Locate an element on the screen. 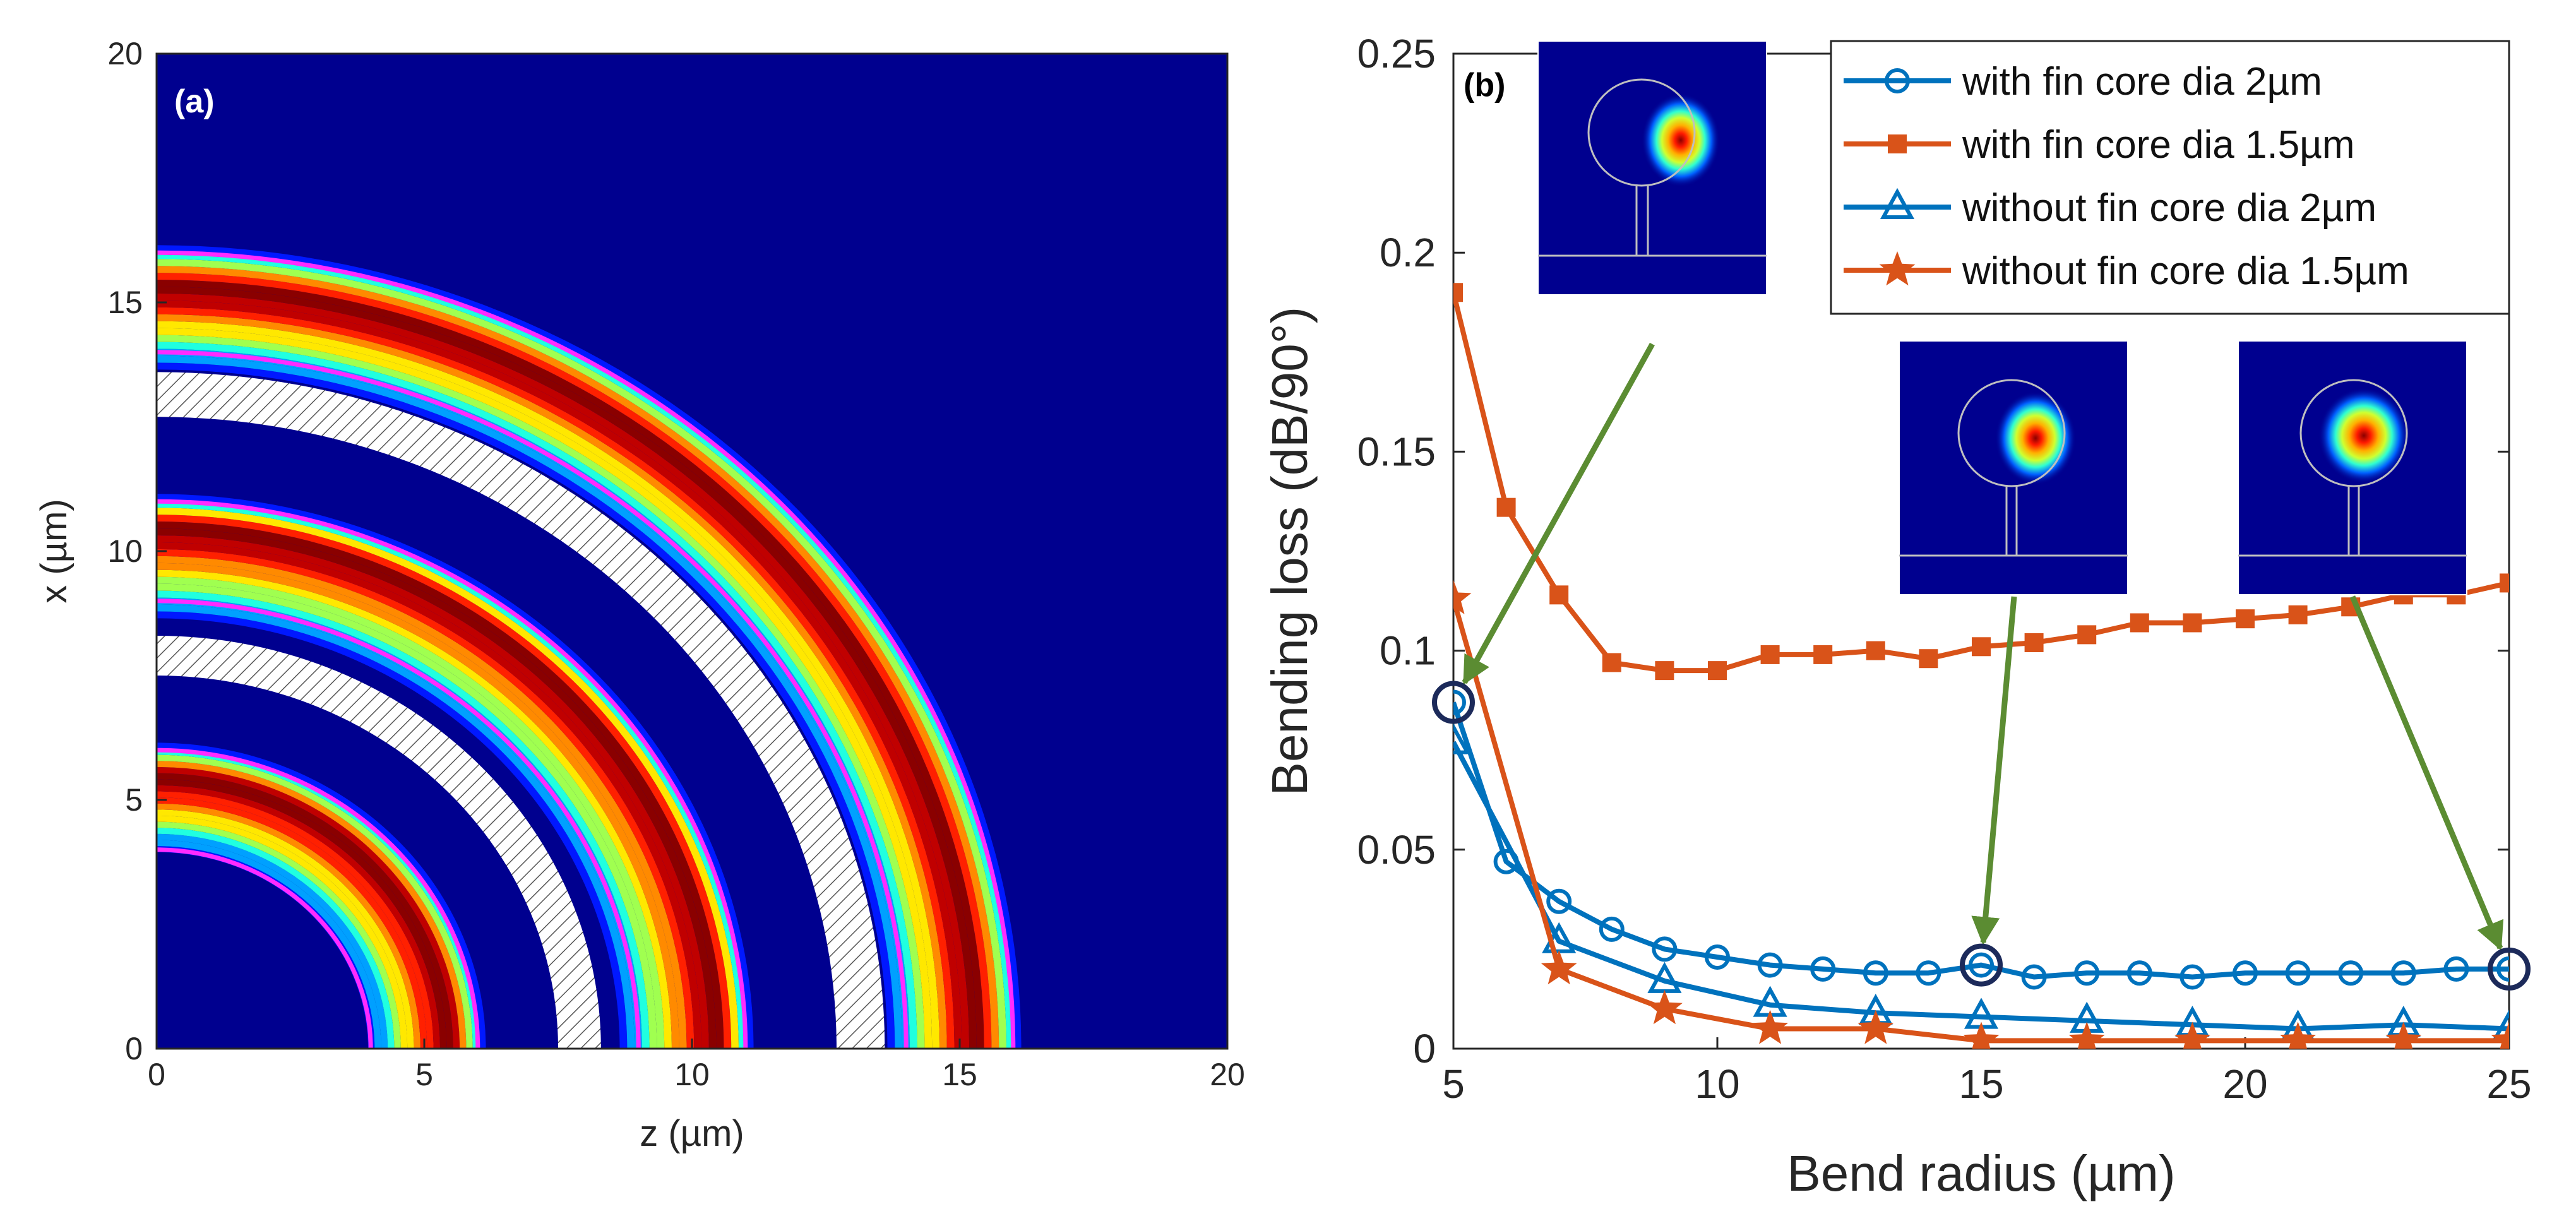 The width and height of the screenshot is (2576, 1221). legend-entry-1: with fin core dia 2µm is located at coordinates (2083, 82).